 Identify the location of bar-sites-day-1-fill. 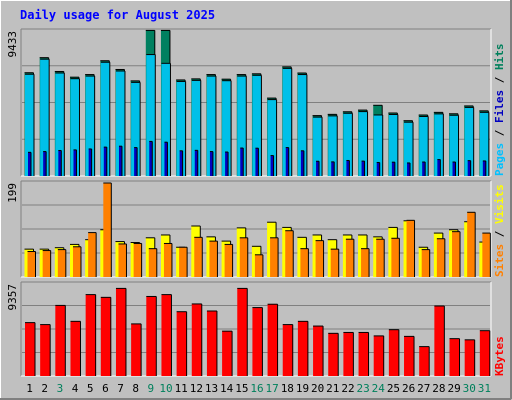
(31, 264).